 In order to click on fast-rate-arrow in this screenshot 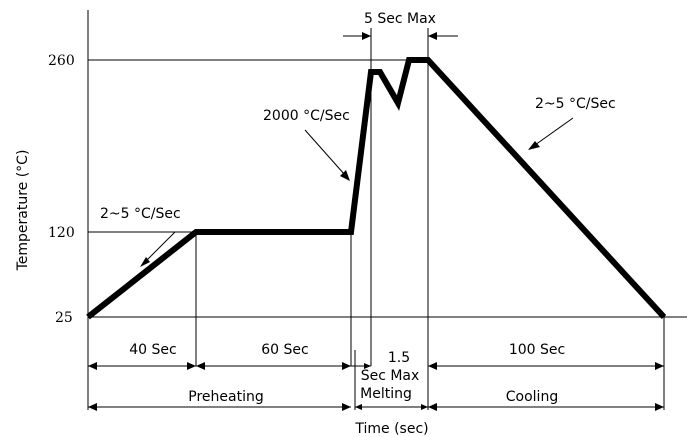, I will do `click(325, 152)`.